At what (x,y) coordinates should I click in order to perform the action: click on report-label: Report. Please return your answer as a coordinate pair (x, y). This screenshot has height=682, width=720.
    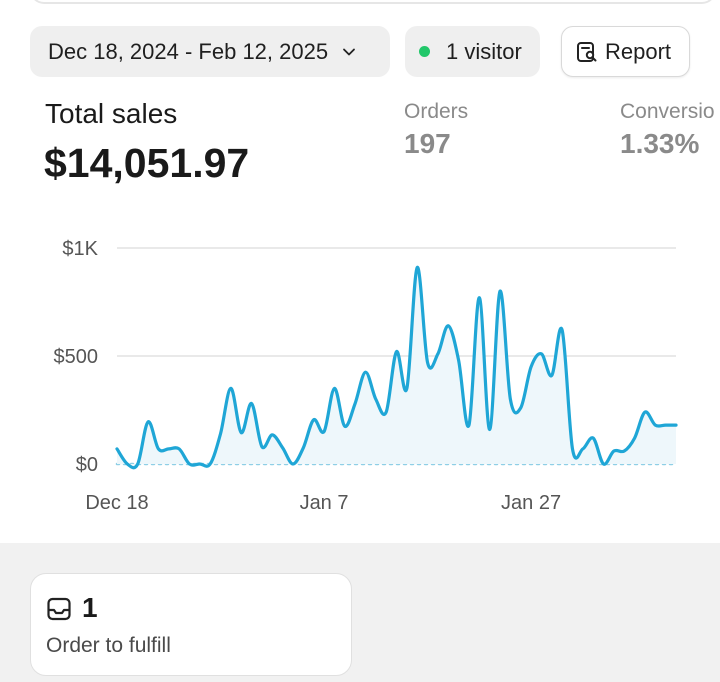
    Looking at the image, I should click on (638, 51).